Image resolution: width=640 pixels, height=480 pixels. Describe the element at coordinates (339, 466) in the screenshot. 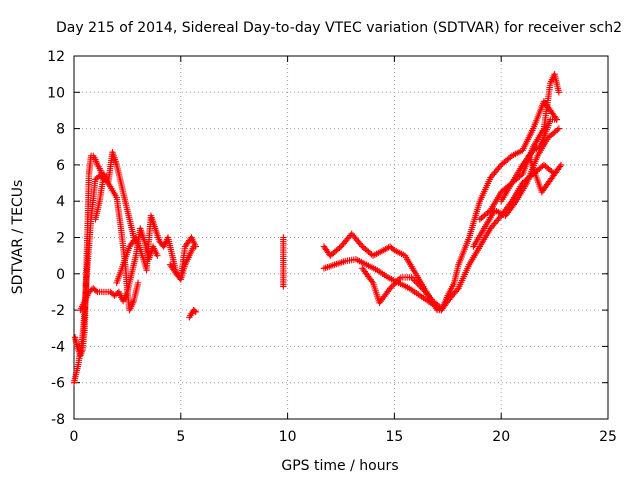

I see `x-axis-label: GPS time / hours` at that location.